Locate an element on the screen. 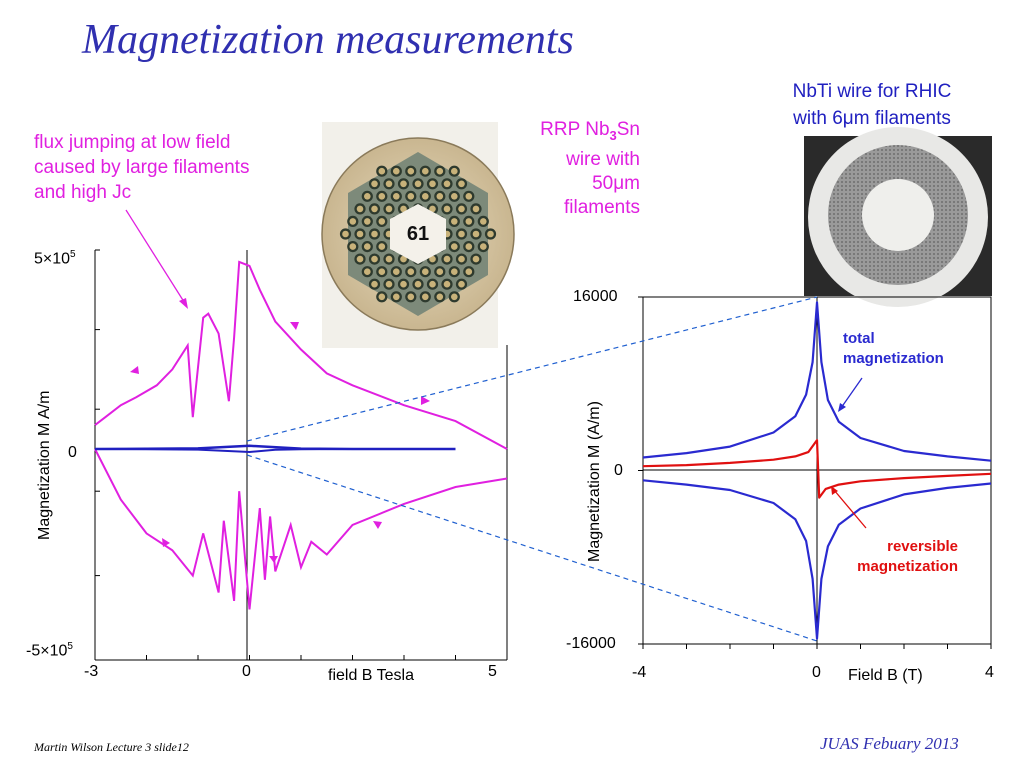  flux-note-pointer is located at coordinates (156, 257).